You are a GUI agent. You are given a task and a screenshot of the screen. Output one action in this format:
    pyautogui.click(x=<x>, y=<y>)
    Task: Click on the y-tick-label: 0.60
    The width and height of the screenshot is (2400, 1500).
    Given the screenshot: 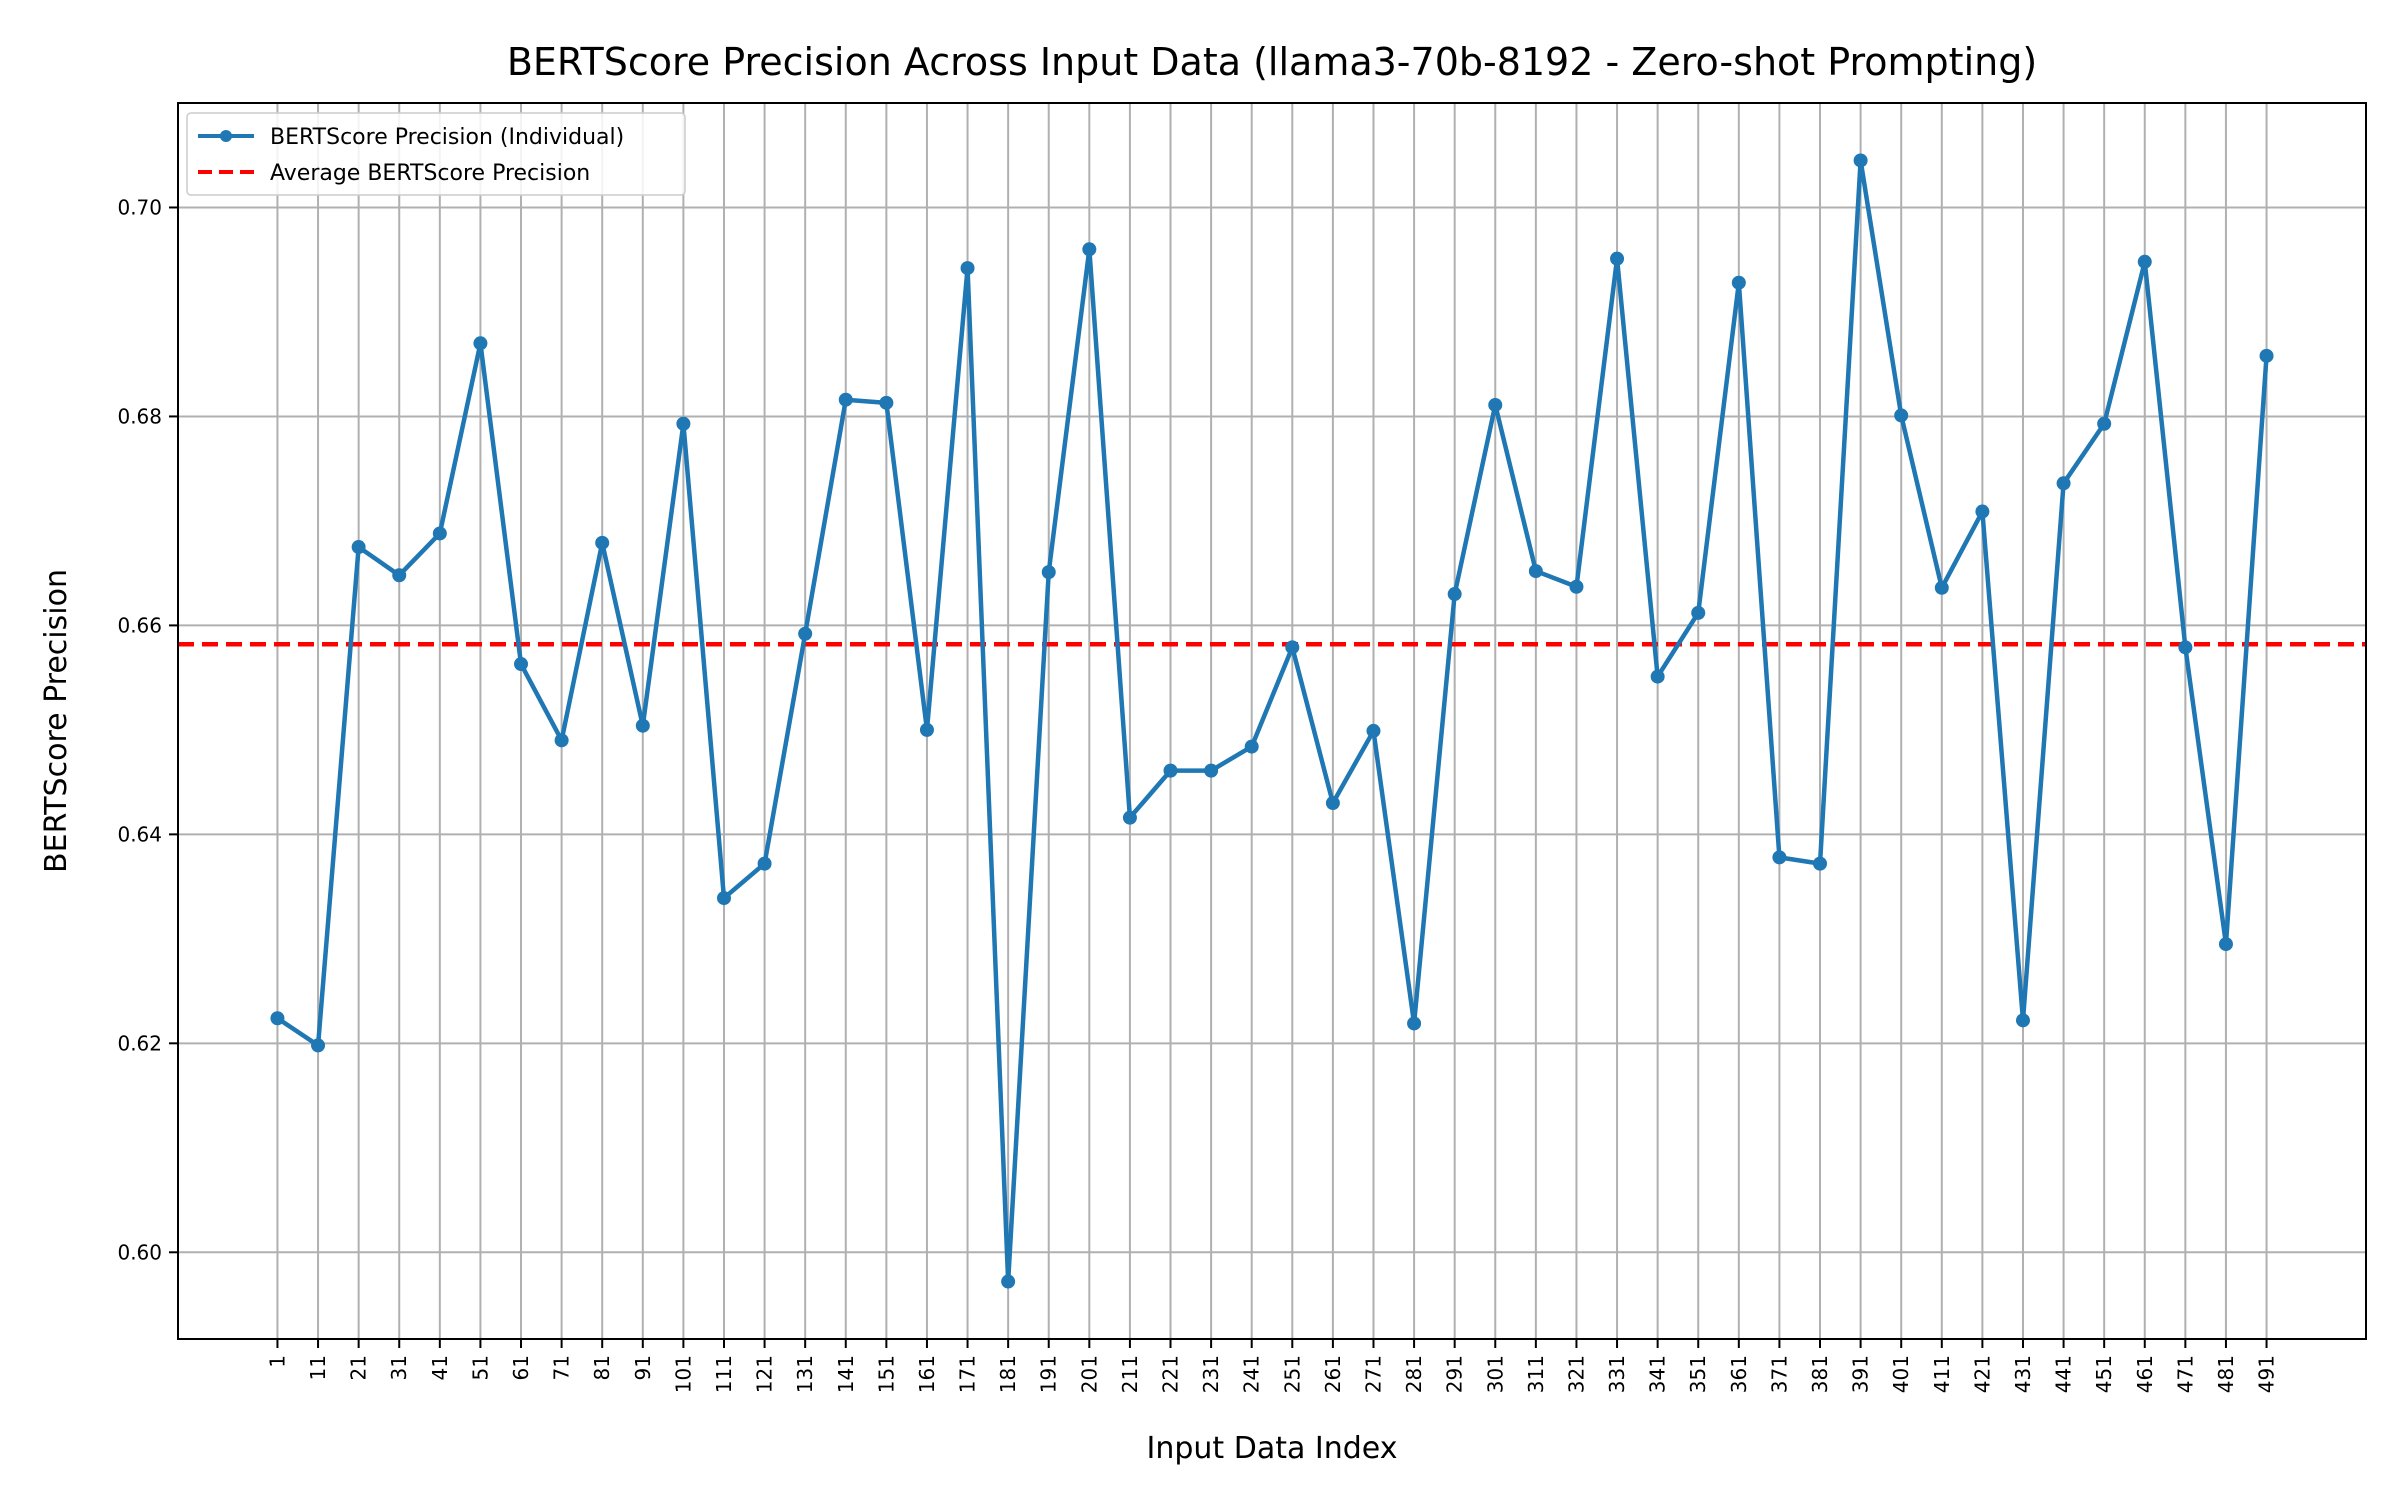 What is the action you would take?
    pyautogui.click(x=139, y=1252)
    